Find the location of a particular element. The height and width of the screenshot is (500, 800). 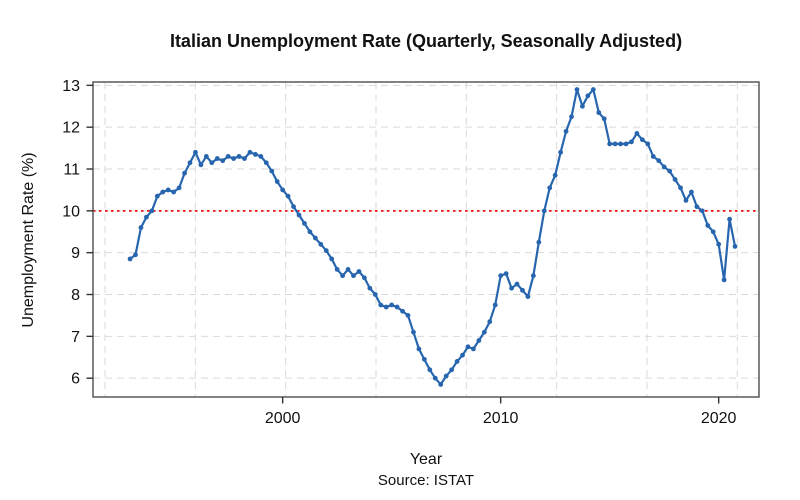

x-tick-label: 2000 is located at coordinates (283, 418).